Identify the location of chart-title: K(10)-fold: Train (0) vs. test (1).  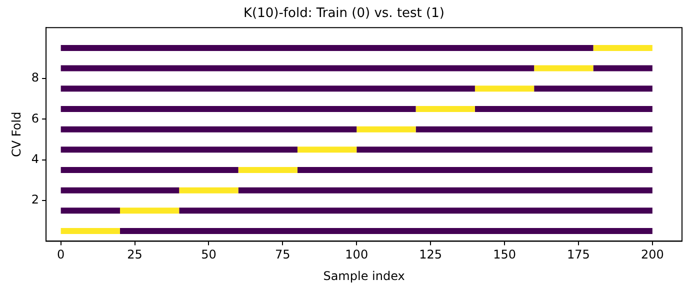
(344, 14).